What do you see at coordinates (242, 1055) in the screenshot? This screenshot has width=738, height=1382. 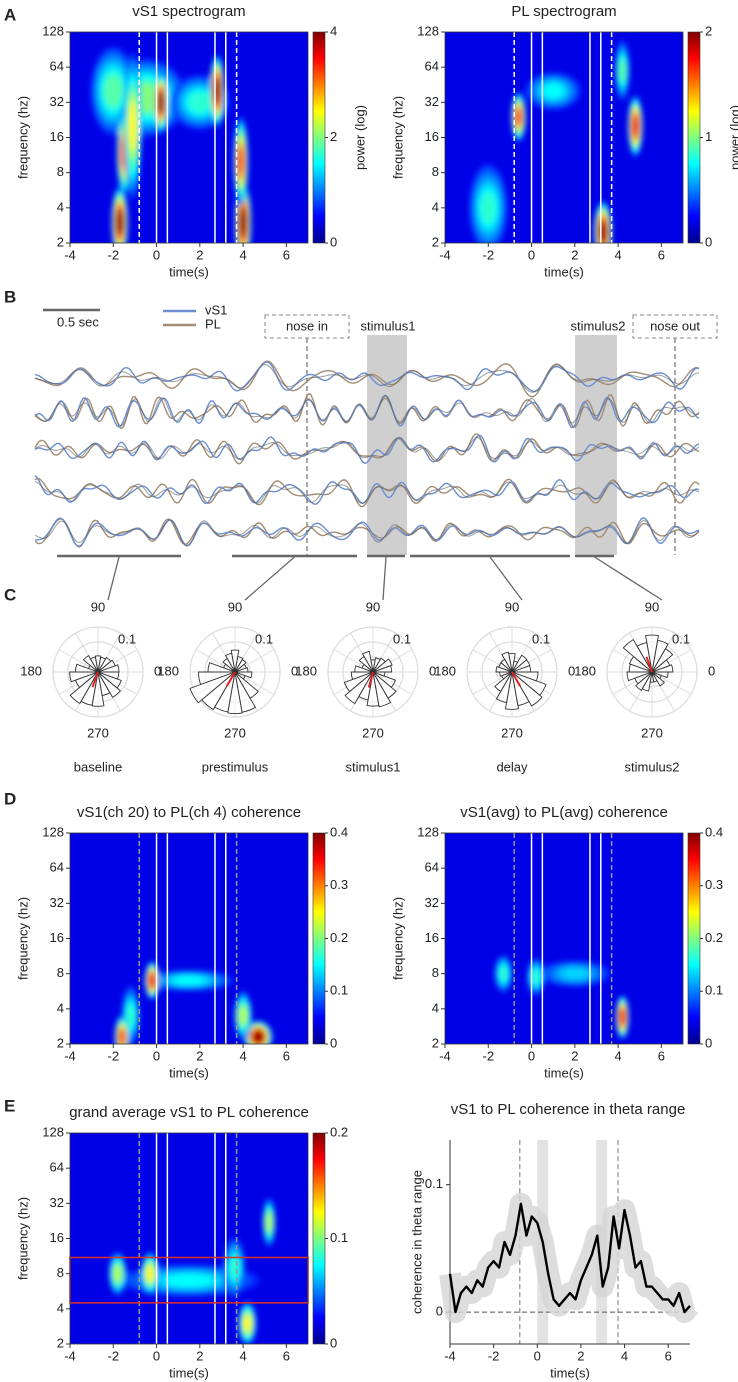 I see `x-tick-label: 4` at bounding box center [242, 1055].